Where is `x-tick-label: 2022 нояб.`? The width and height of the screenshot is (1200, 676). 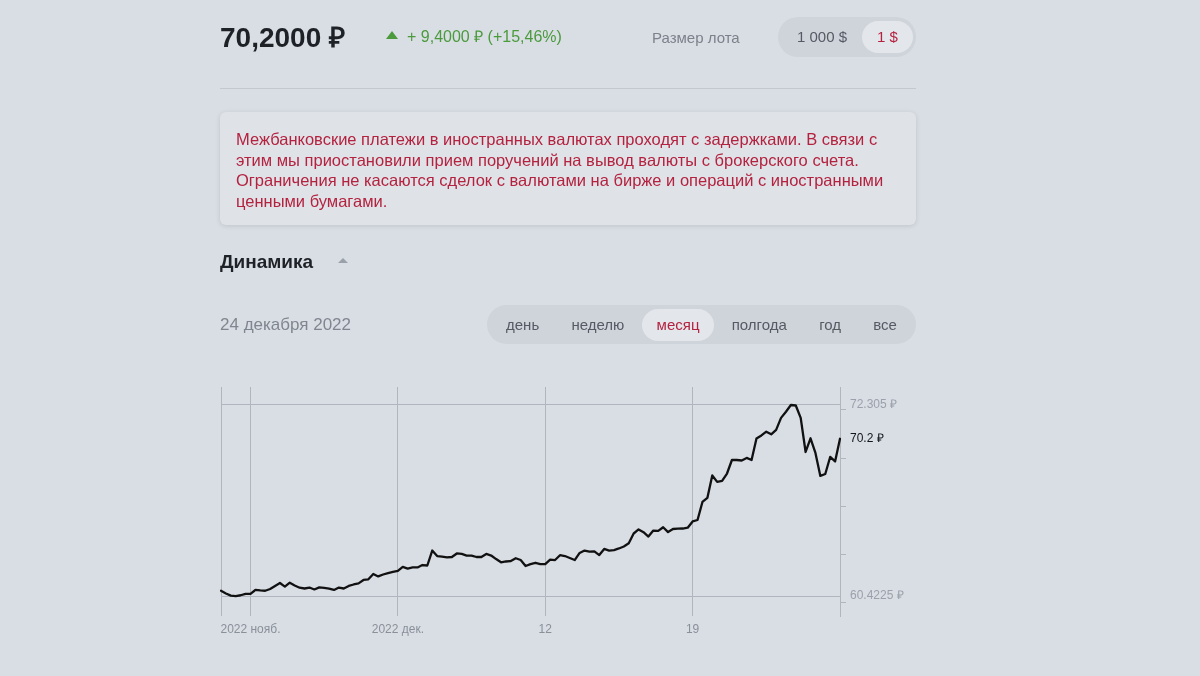 x-tick-label: 2022 нояб. is located at coordinates (250, 628).